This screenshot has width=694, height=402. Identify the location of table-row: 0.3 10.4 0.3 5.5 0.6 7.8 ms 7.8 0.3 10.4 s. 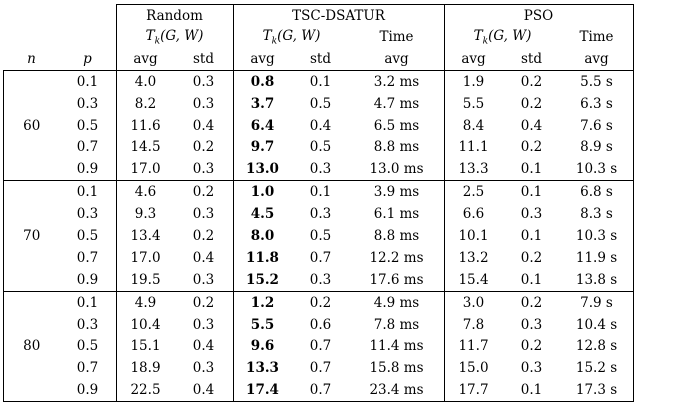
(319, 324).